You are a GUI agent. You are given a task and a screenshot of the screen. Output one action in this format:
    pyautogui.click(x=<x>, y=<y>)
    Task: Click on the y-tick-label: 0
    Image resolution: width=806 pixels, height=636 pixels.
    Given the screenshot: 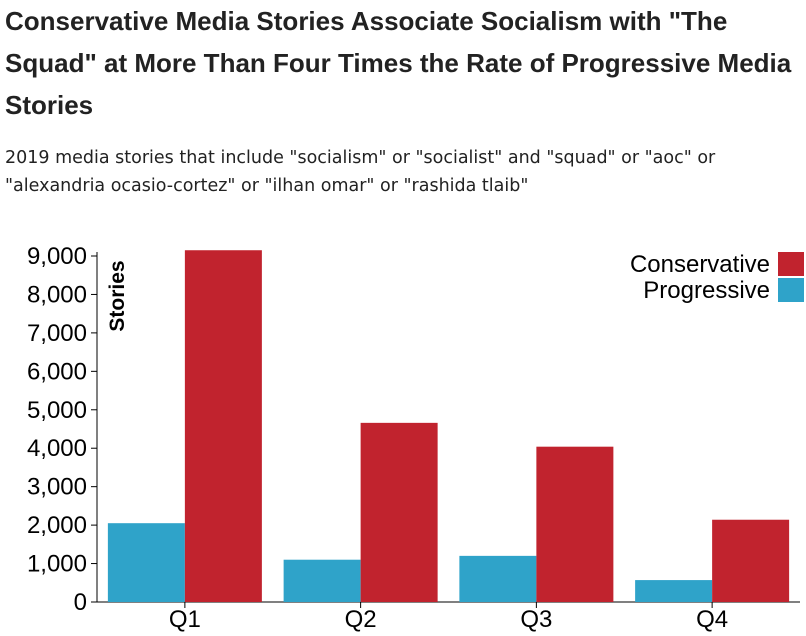 What is the action you would take?
    pyautogui.click(x=80, y=602)
    